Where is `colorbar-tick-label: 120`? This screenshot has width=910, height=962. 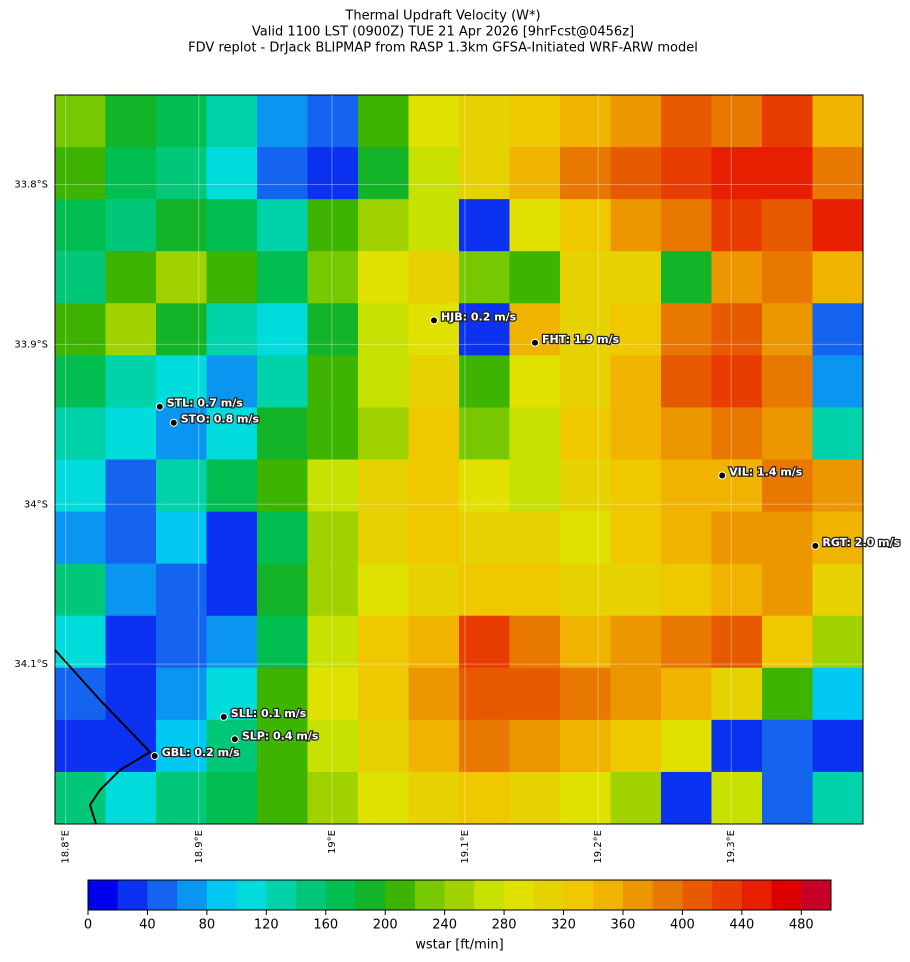 colorbar-tick-label: 120 is located at coordinates (266, 925).